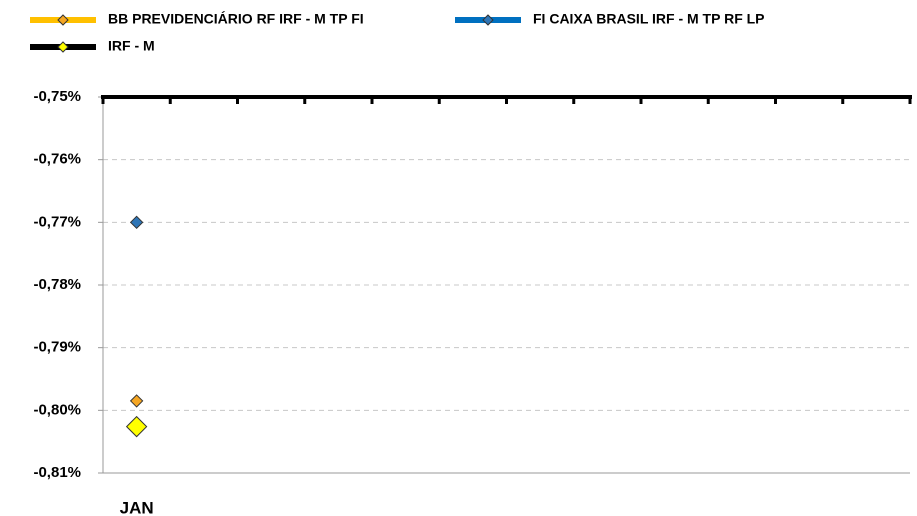 The image size is (917, 516). Describe the element at coordinates (57, 96) in the screenshot. I see `y-tick-label: -0,75%` at that location.